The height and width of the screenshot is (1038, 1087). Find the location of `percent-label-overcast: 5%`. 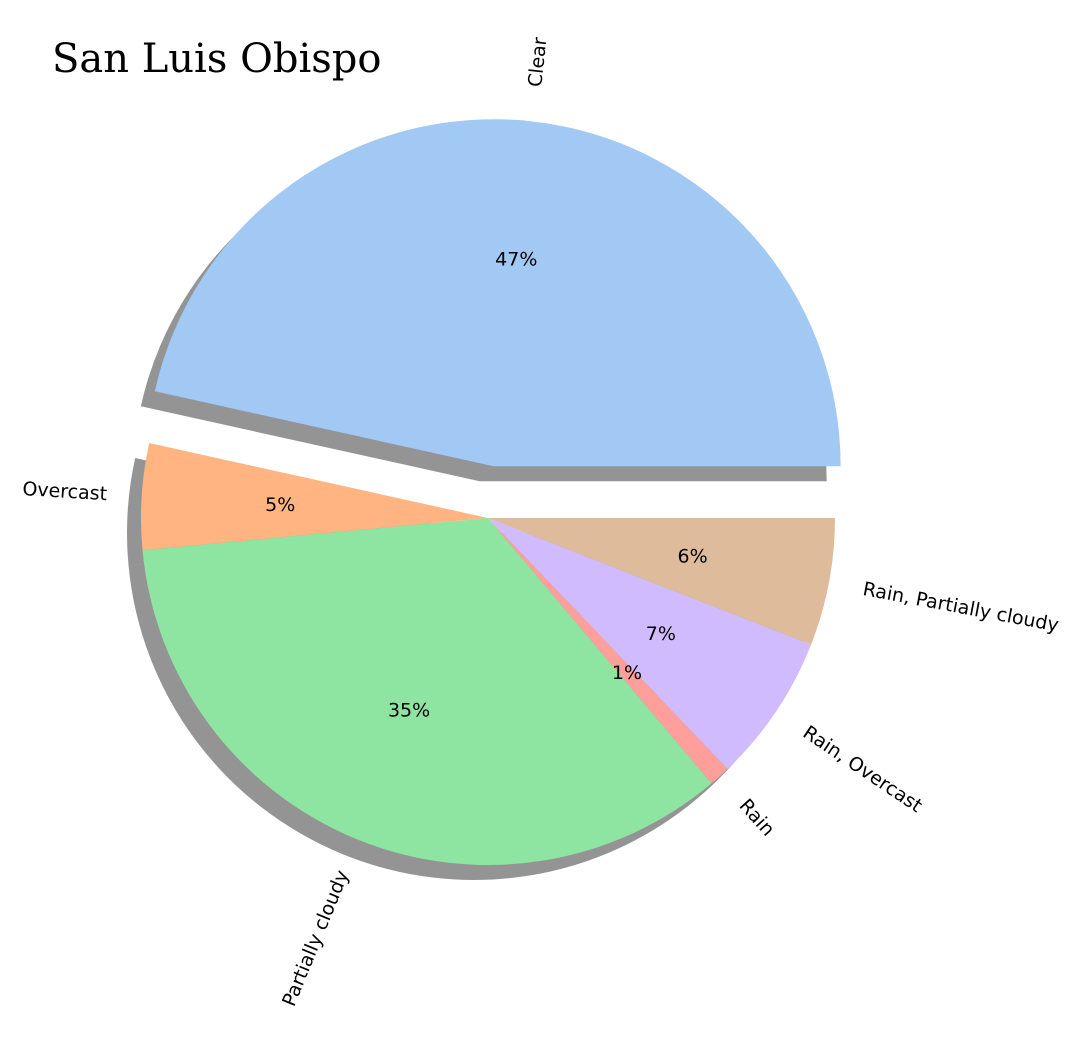

percent-label-overcast: 5% is located at coordinates (280, 505).